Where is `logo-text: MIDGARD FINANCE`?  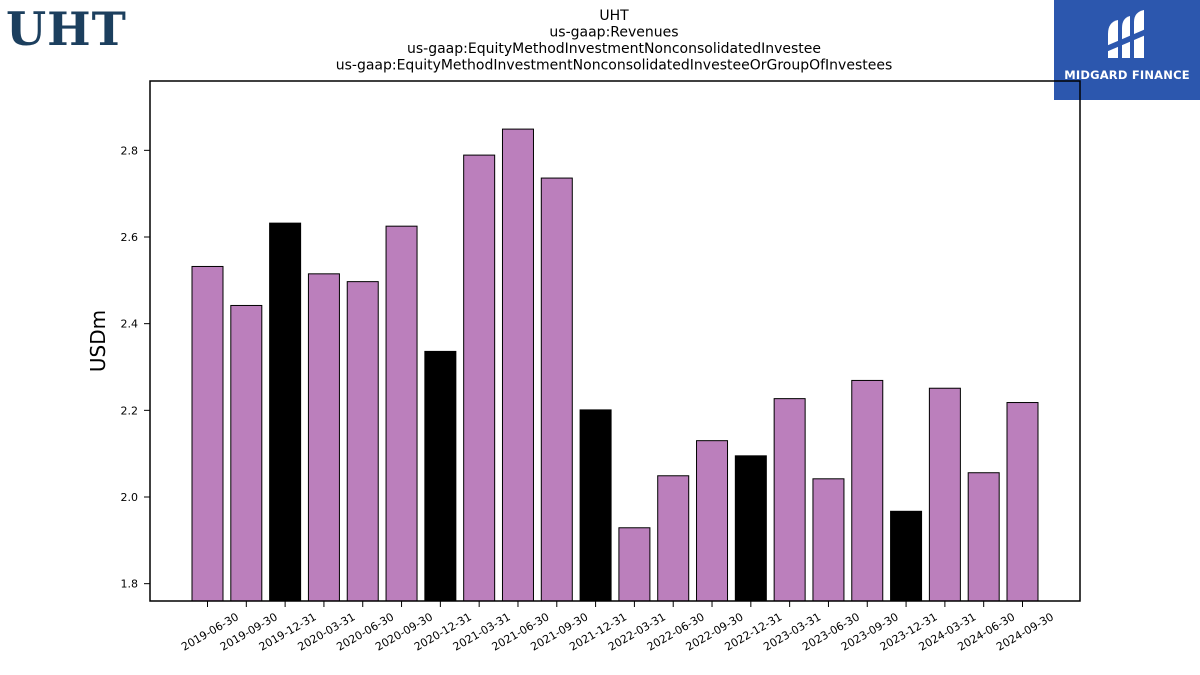
logo-text: MIDGARD FINANCE is located at coordinates (1127, 75).